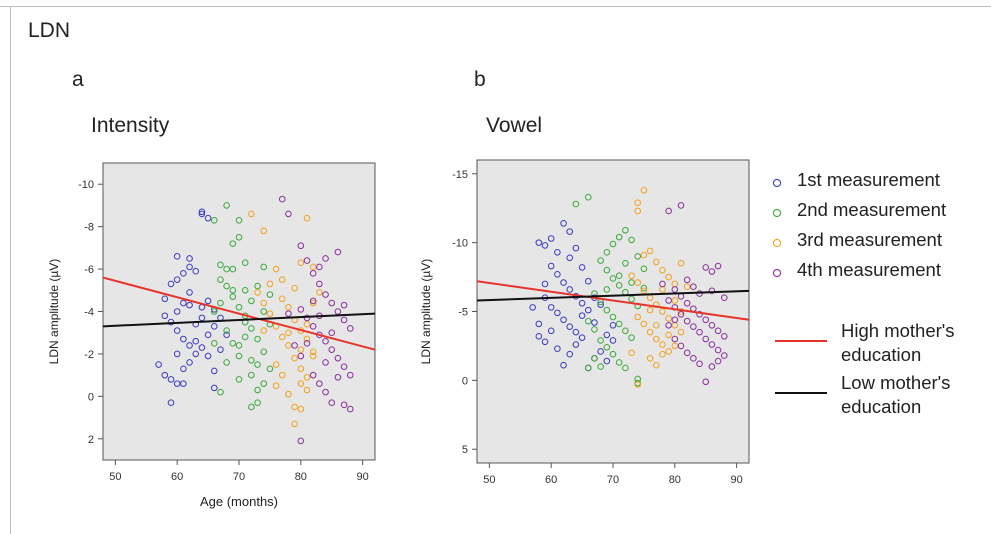 This screenshot has height=534, width=991. I want to click on legend-label-high-line2: education, so click(881, 354).